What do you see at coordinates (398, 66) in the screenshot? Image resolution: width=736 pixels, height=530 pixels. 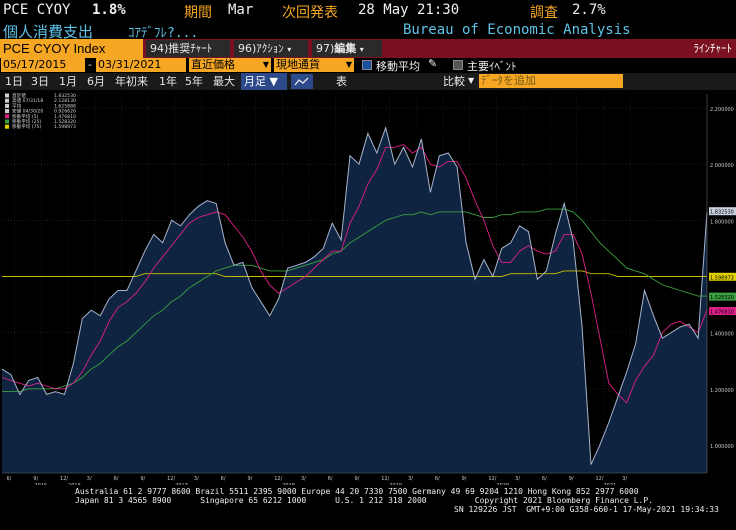 I see `moving-average-label: 移動平均` at bounding box center [398, 66].